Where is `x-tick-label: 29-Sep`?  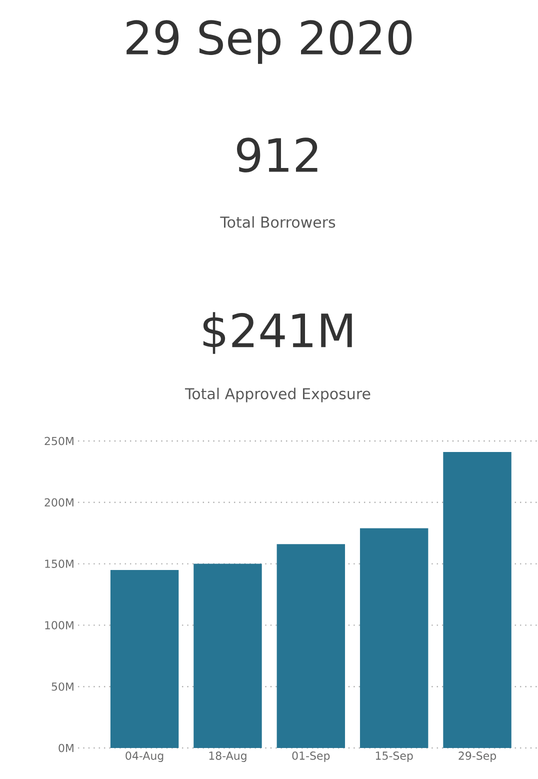 x-tick-label: 29-Sep is located at coordinates (477, 757).